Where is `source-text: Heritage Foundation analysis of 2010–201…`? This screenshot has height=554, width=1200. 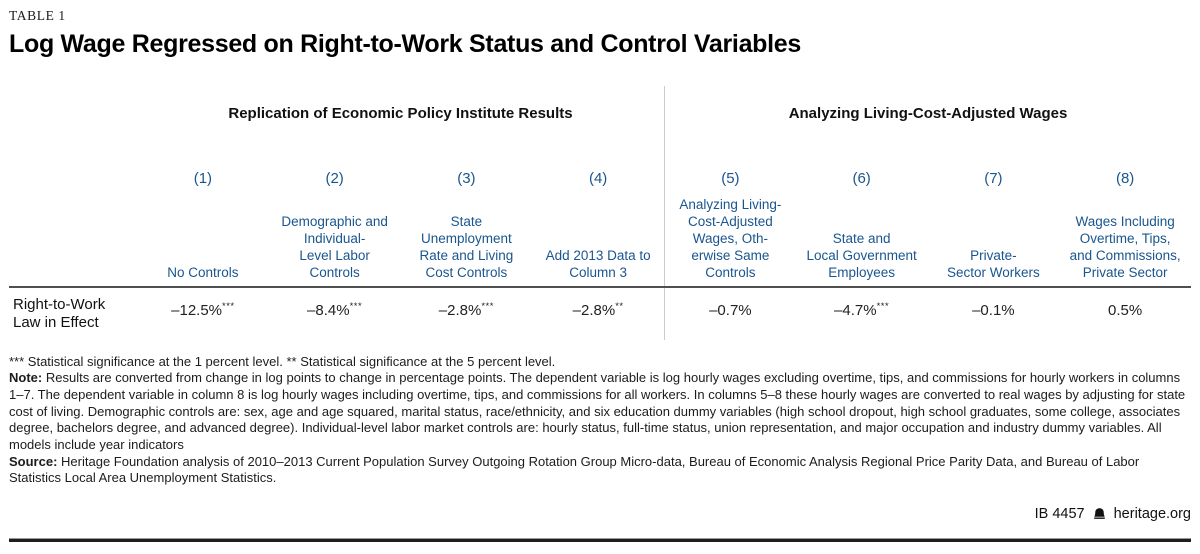
source-text: Heritage Foundation analysis of 2010–201… is located at coordinates (574, 469).